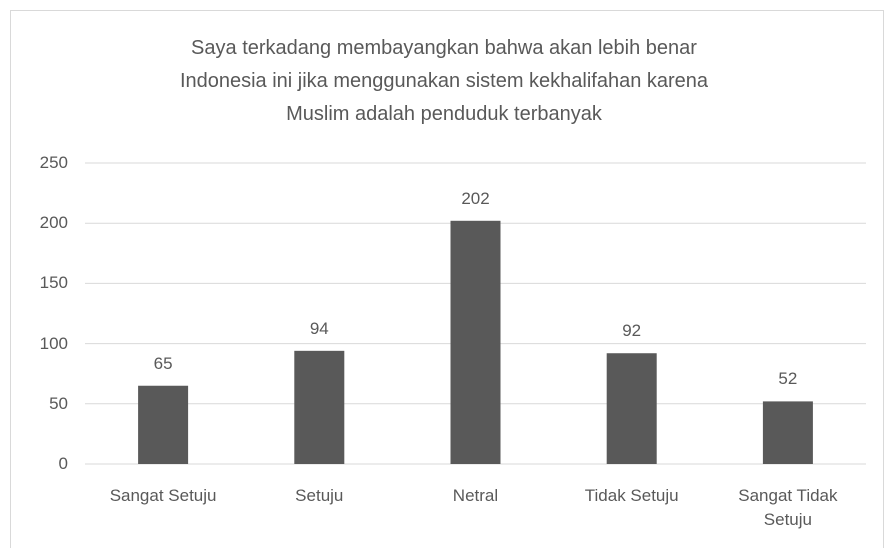 This screenshot has width=888, height=549. I want to click on data-label: 92, so click(632, 331).